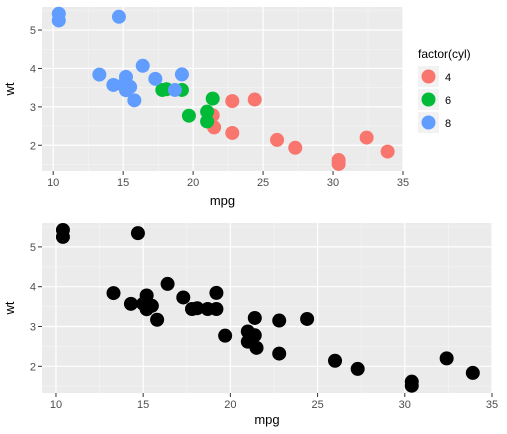 The width and height of the screenshot is (507, 434). I want to click on legend-label: 8, so click(448, 124).